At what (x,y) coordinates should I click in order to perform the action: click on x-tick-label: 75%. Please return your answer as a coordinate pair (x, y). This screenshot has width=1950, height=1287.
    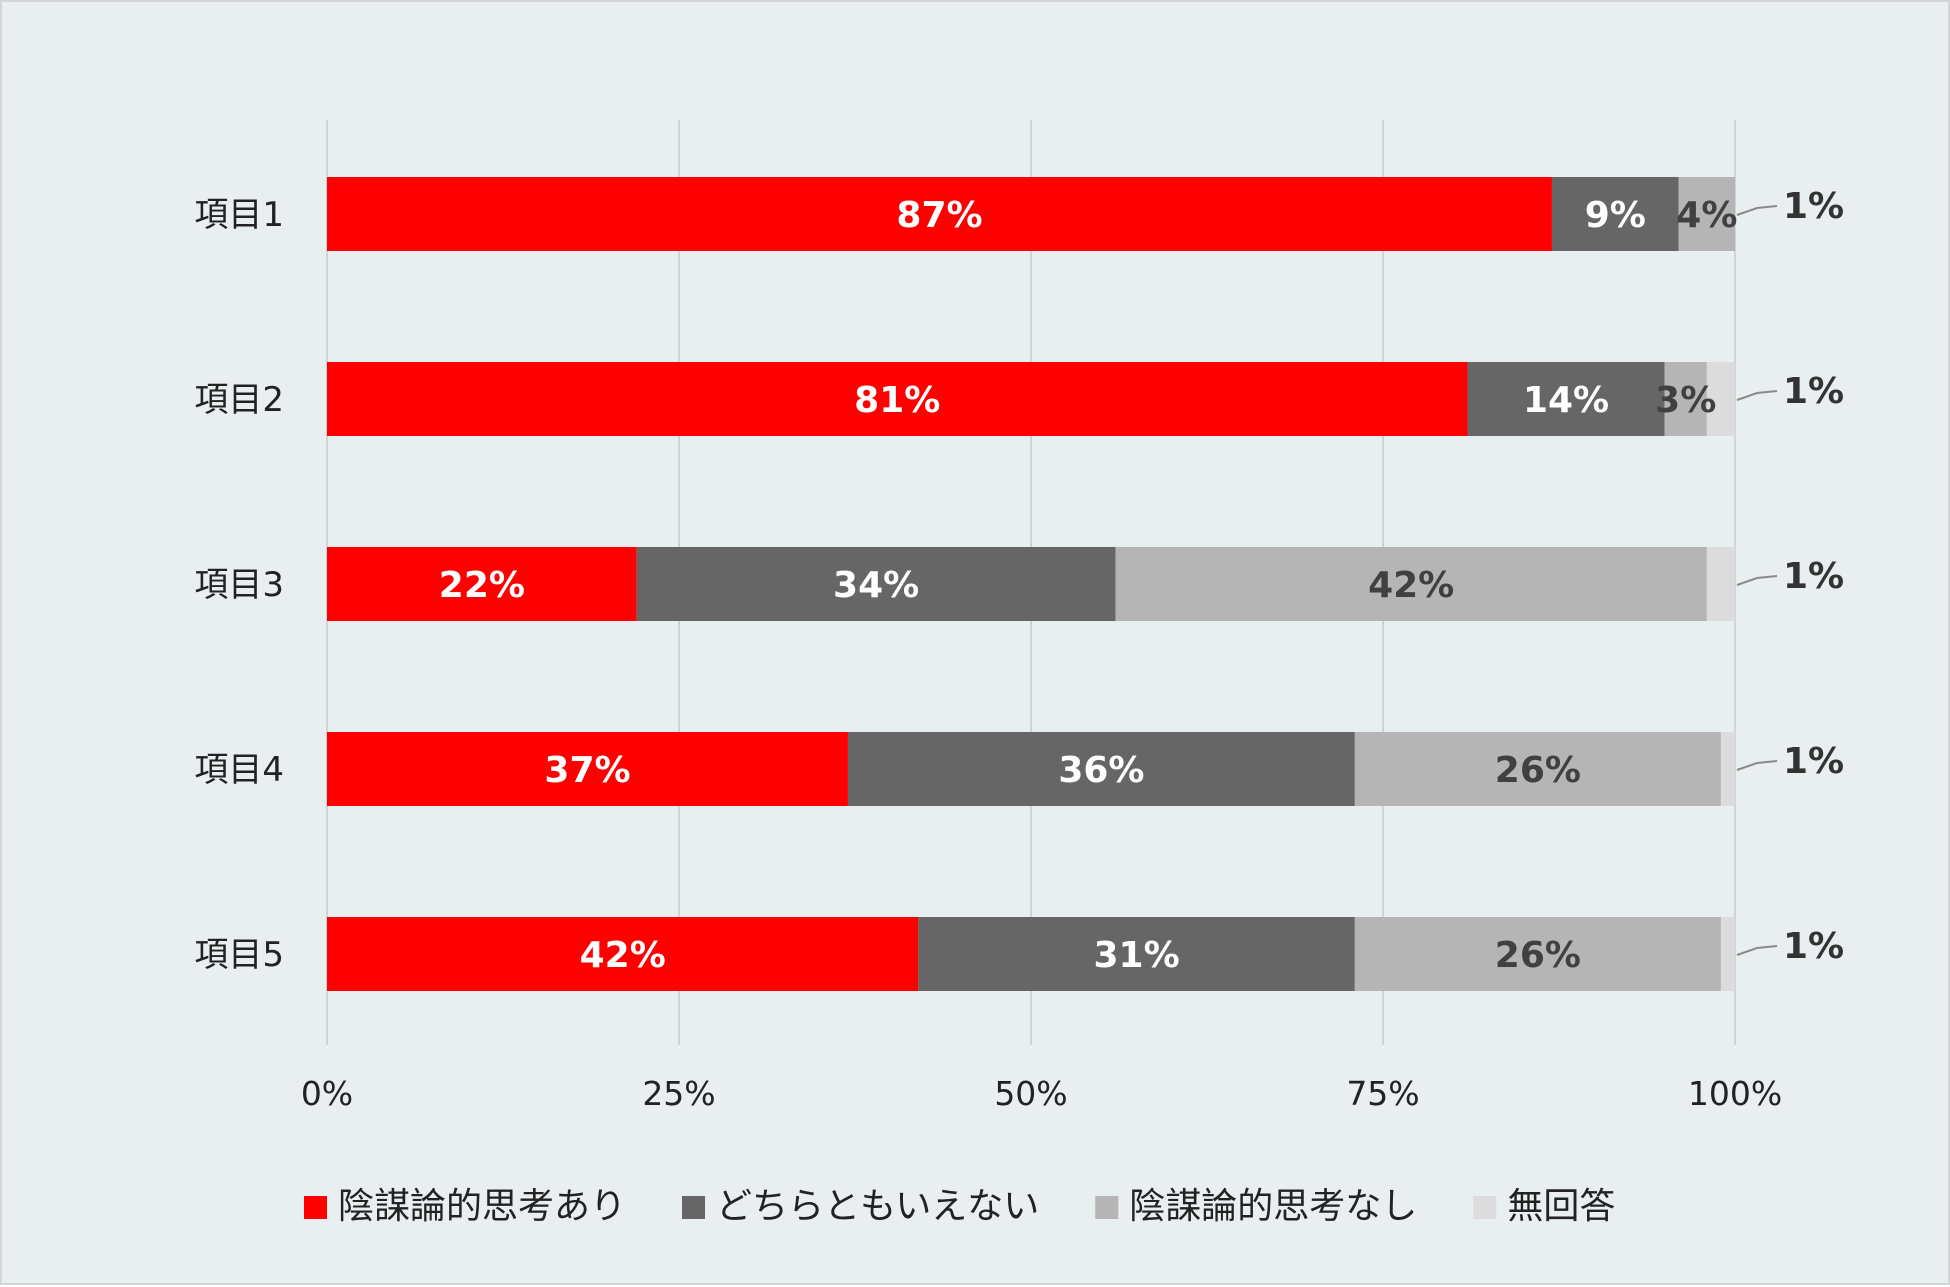
    Looking at the image, I should click on (1382, 1093).